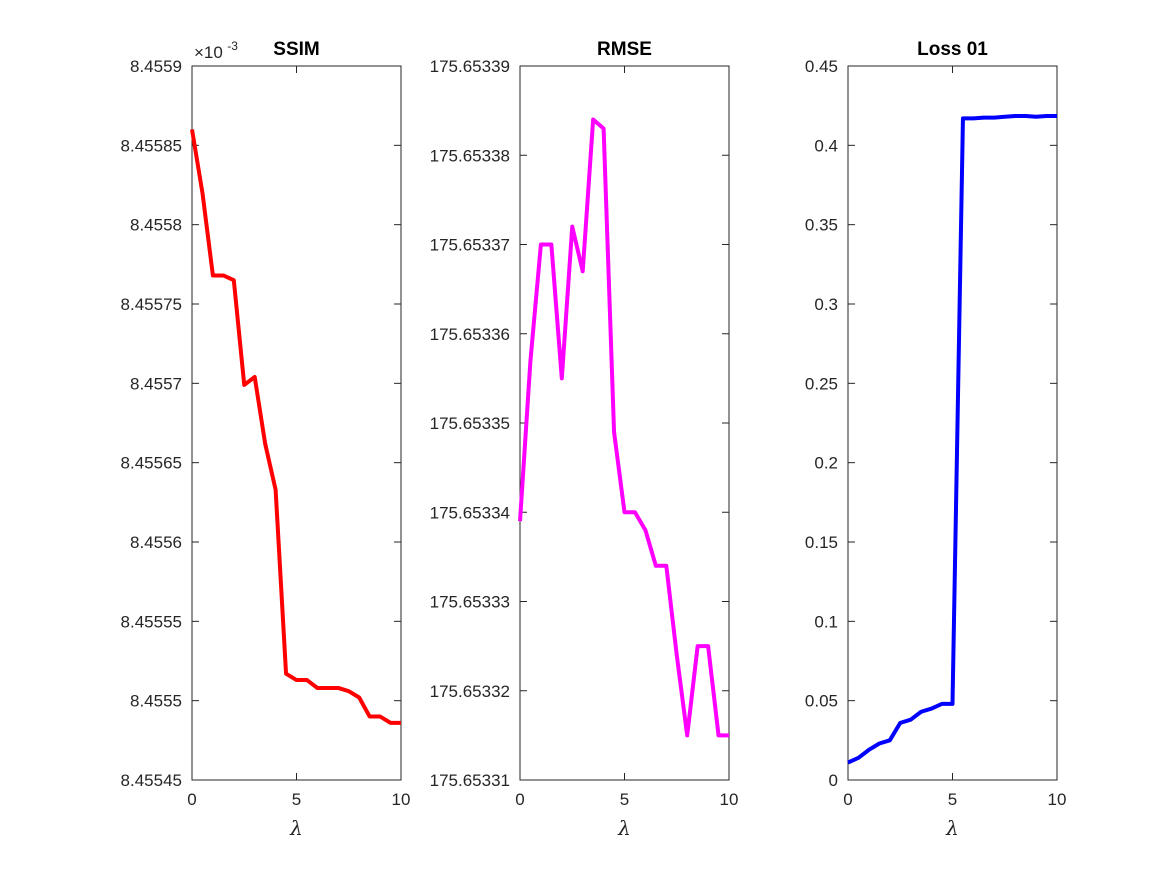 This screenshot has width=1167, height=875. I want to click on series-loss01, so click(952, 439).